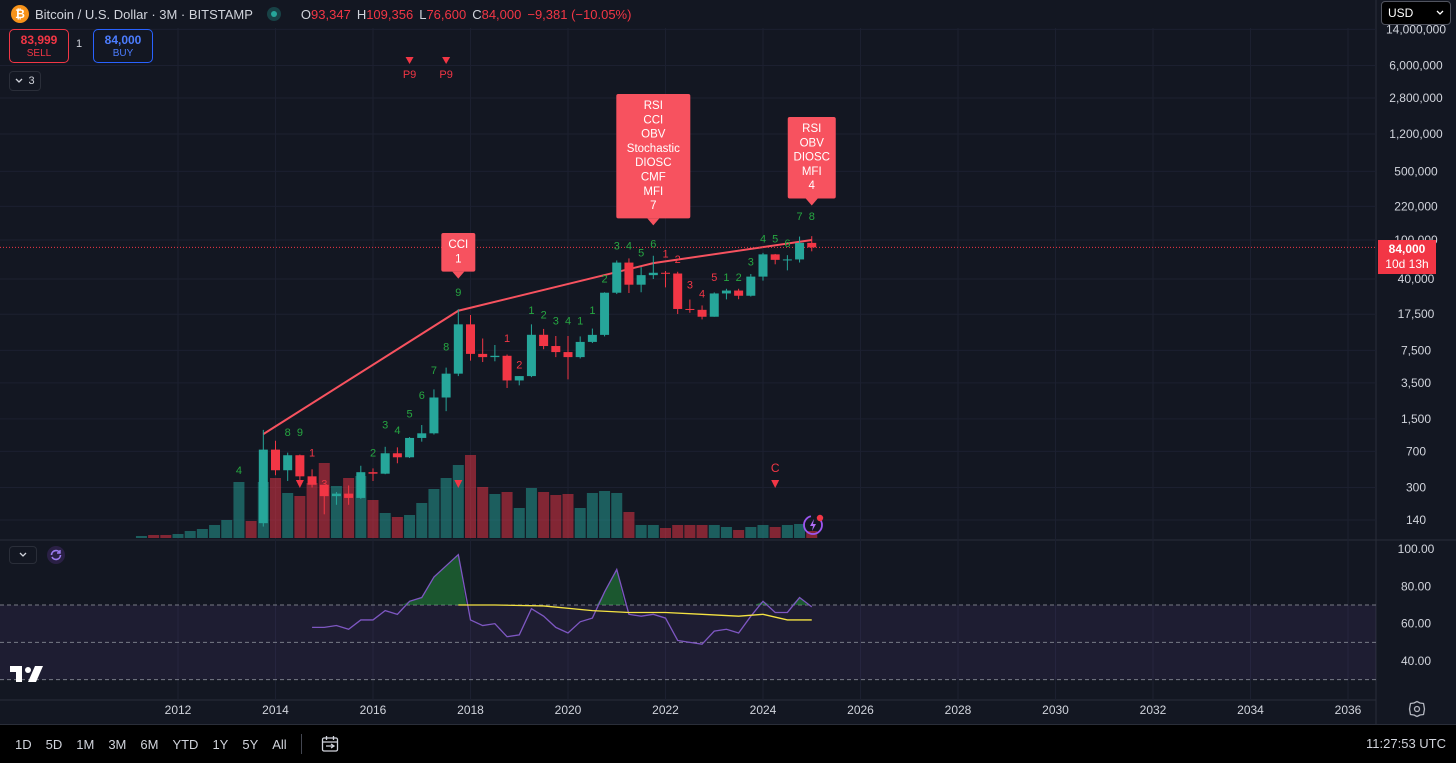  What do you see at coordinates (123, 46) in the screenshot?
I see `buy-button: 84,000 BUY` at bounding box center [123, 46].